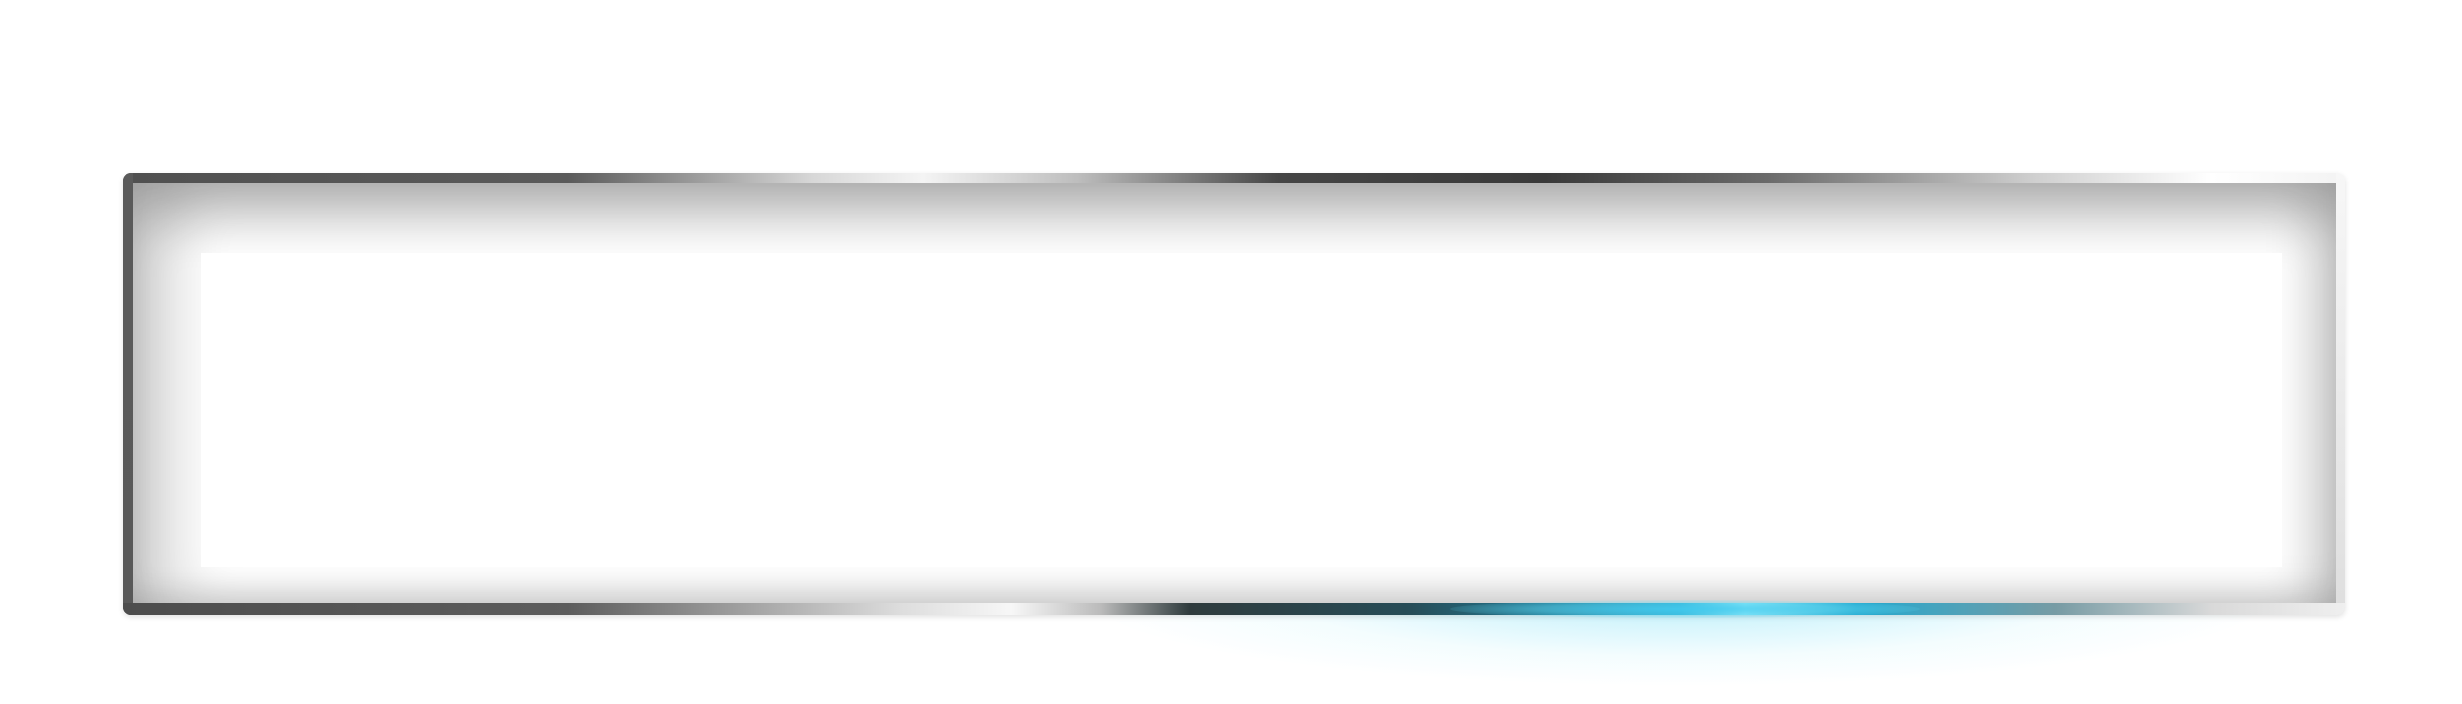 This screenshot has height=704, width=2462. What do you see at coordinates (2340, 394) in the screenshot?
I see `frame-right-edge` at bounding box center [2340, 394].